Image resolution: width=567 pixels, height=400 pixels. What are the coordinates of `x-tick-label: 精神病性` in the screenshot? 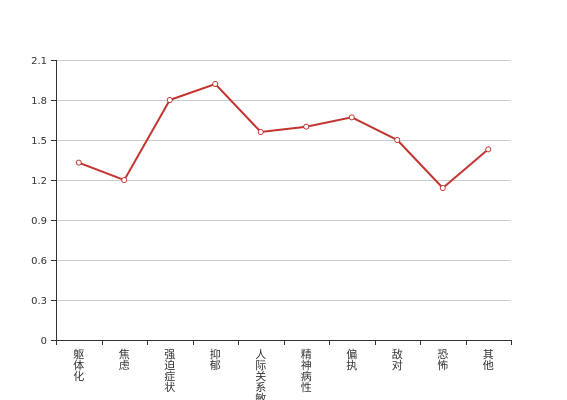 It's located at (306, 371).